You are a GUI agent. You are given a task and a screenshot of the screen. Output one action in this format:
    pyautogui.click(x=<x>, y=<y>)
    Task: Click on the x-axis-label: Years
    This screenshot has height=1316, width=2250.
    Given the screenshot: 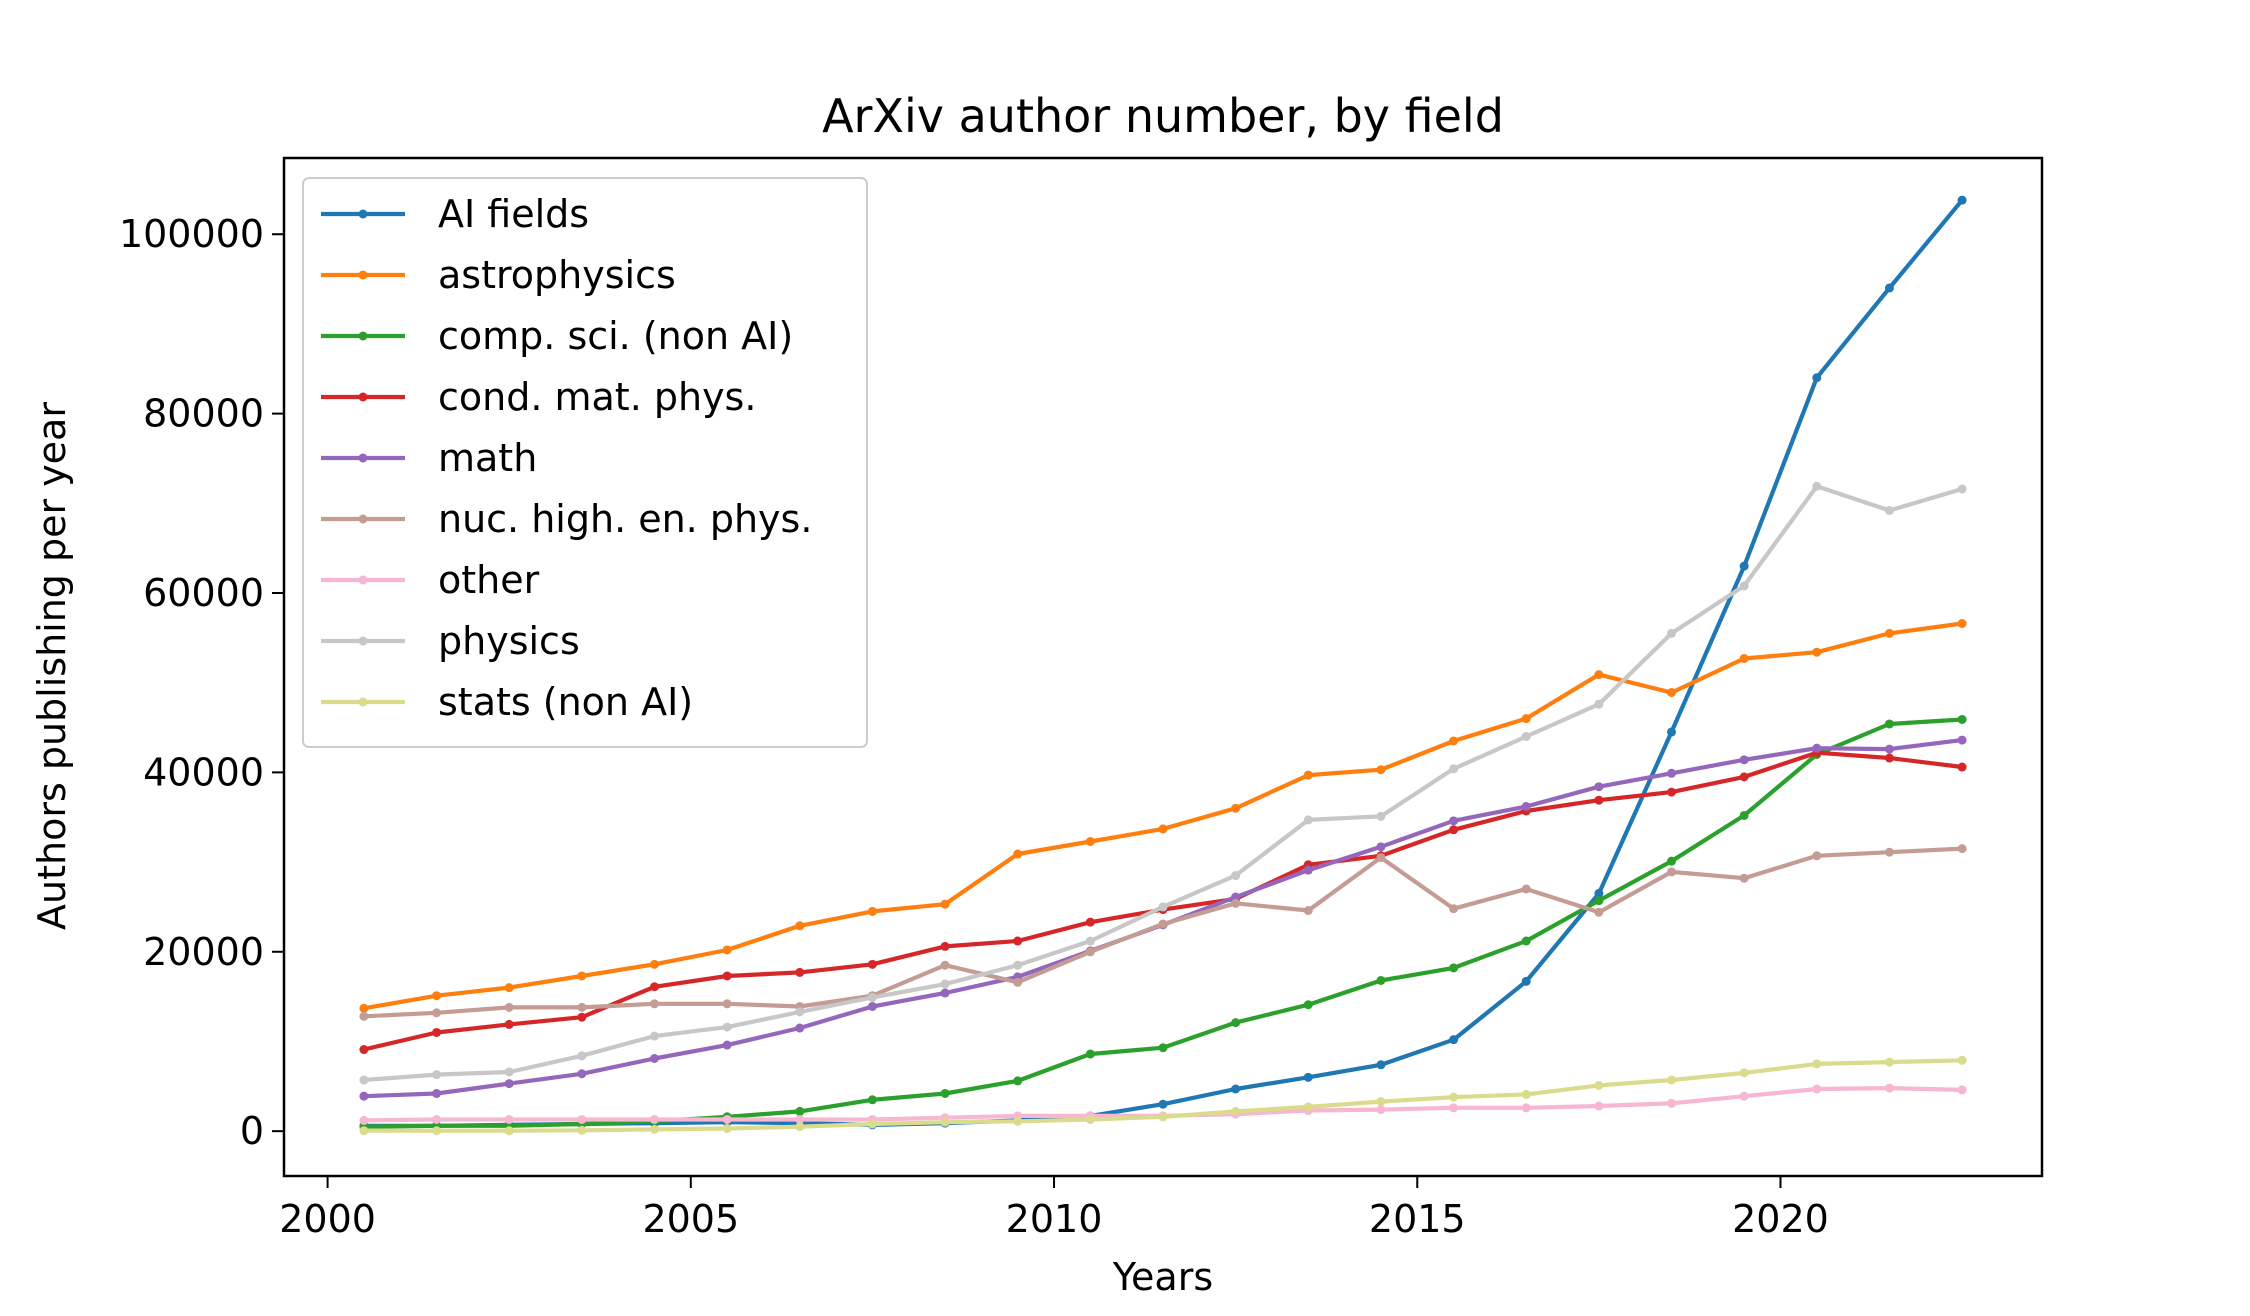 What is the action you would take?
    pyautogui.click(x=1162, y=1277)
    